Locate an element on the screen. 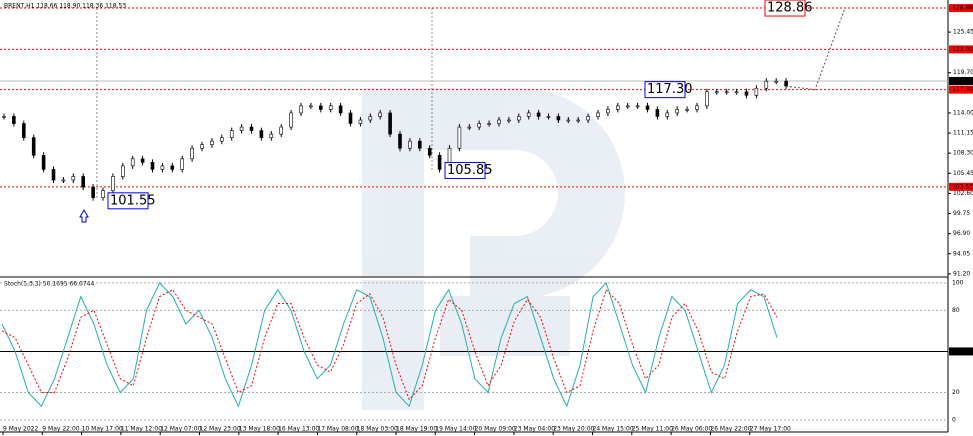 This screenshot has height=436, width=973. annotation-label: 128.86 is located at coordinates (790, 8).